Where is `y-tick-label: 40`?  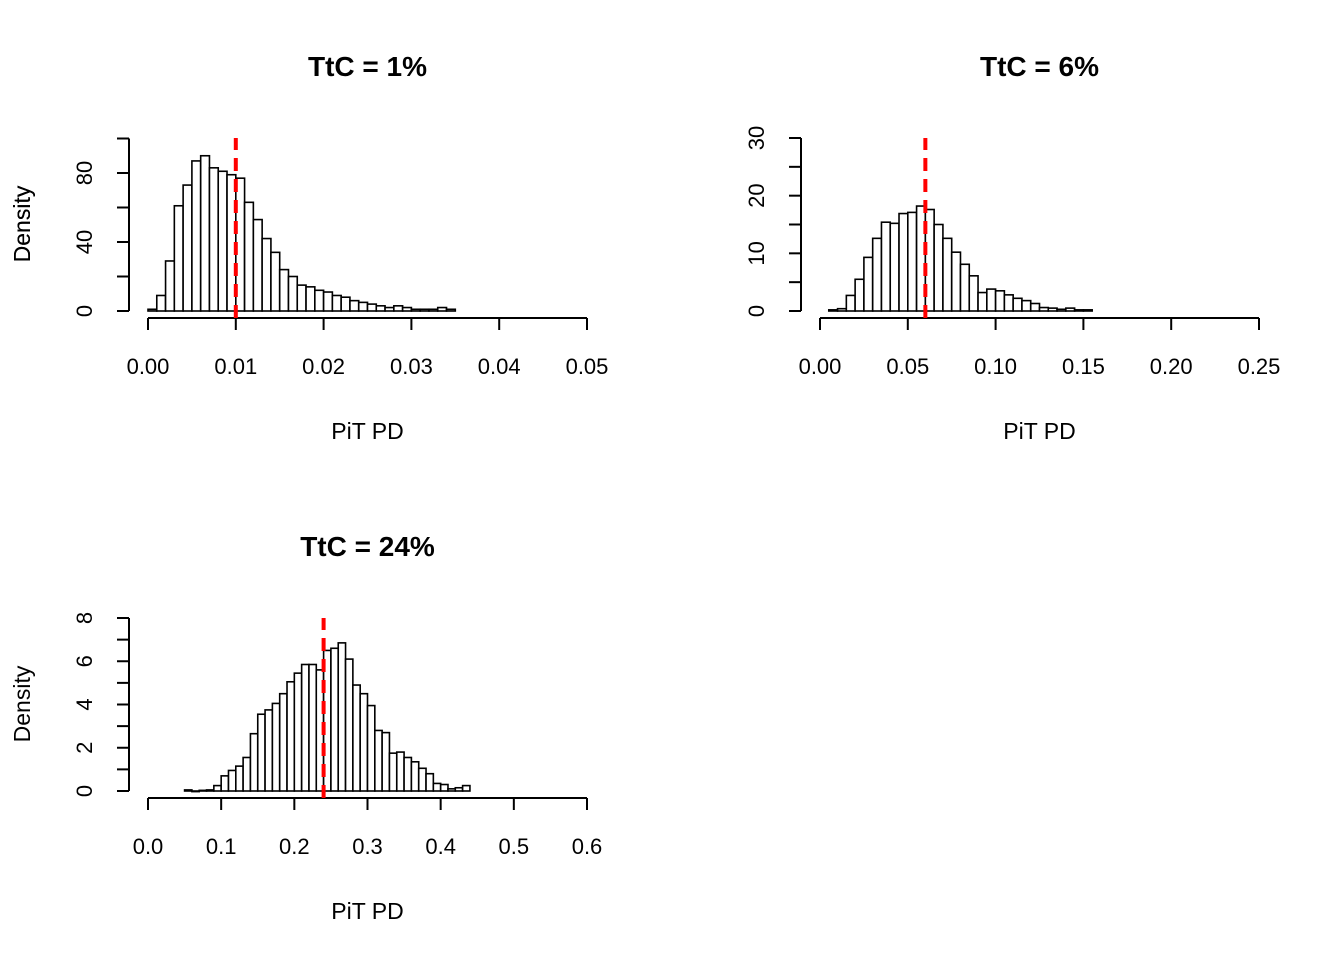 y-tick-label: 40 is located at coordinates (84, 242).